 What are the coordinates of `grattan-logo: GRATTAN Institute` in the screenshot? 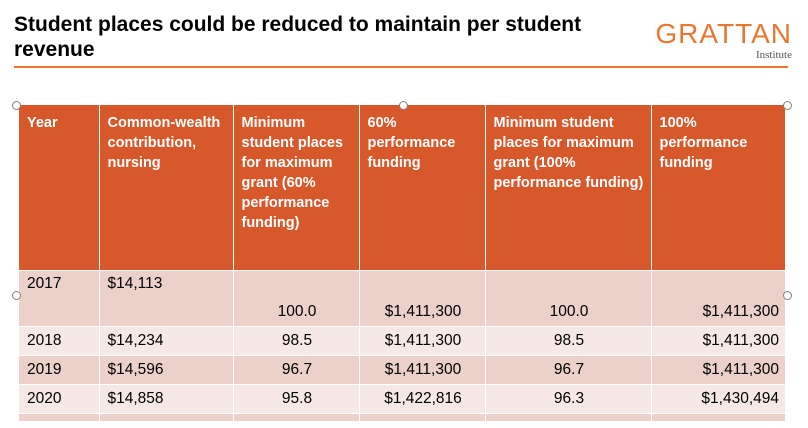 It's located at (713, 40).